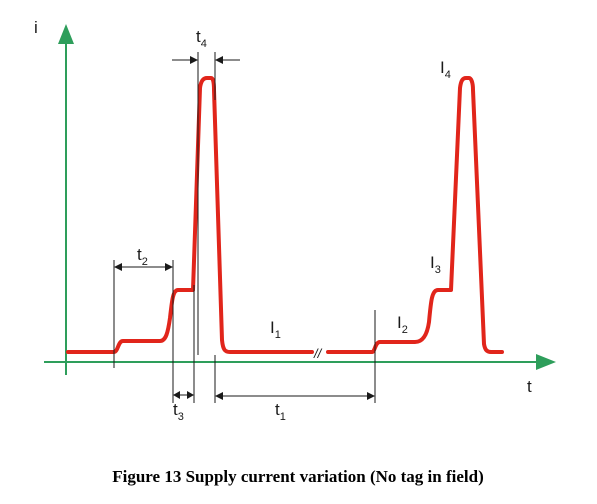 The height and width of the screenshot is (504, 597). I want to click on t2-label: t2, so click(142, 256).